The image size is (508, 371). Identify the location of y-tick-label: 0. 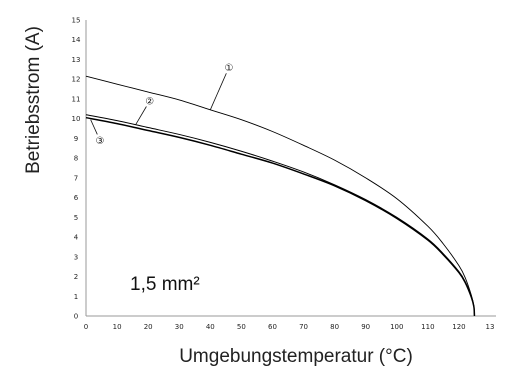
(76, 317).